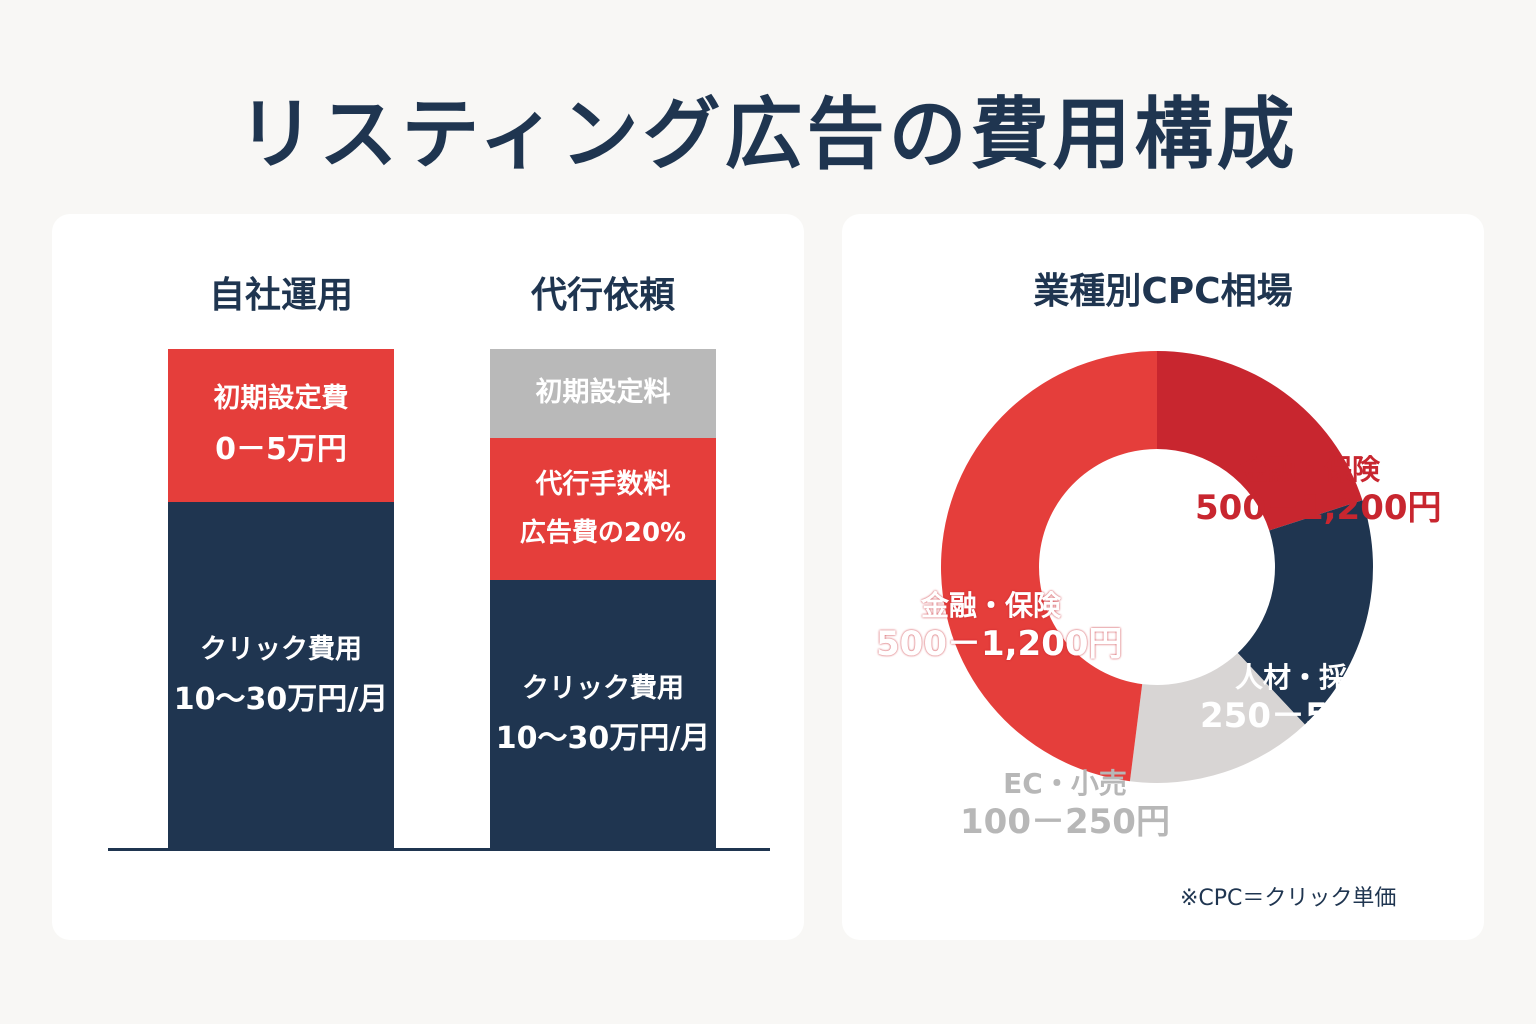 This screenshot has height=1024, width=1536. Describe the element at coordinates (1065, 822) in the screenshot. I see `slice-value: 100－250円` at that location.